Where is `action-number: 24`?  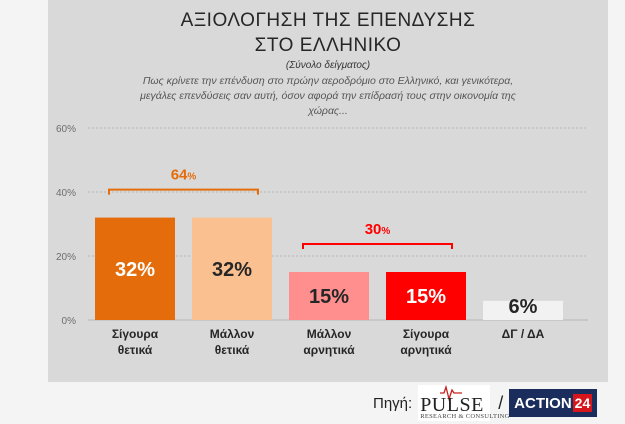
action-number: 24 is located at coordinates (582, 403).